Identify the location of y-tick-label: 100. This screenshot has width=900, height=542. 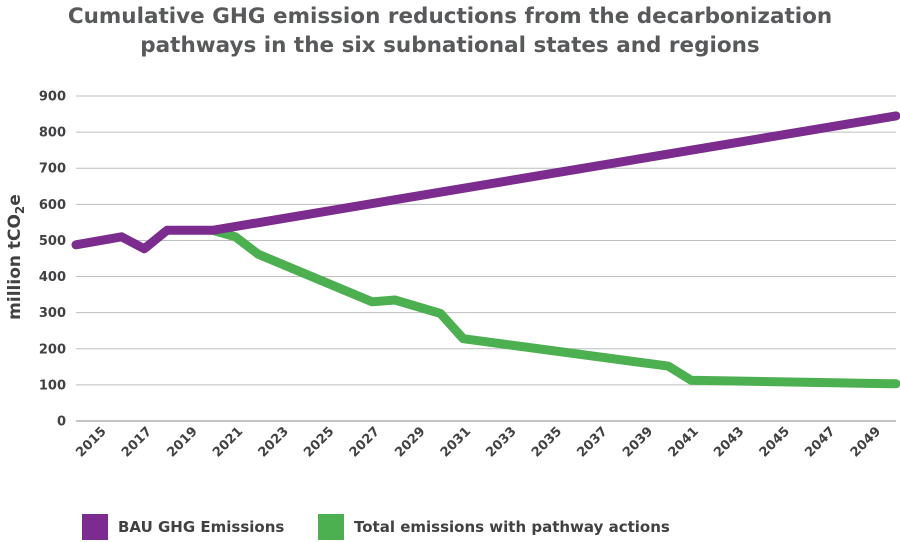
(52, 385).